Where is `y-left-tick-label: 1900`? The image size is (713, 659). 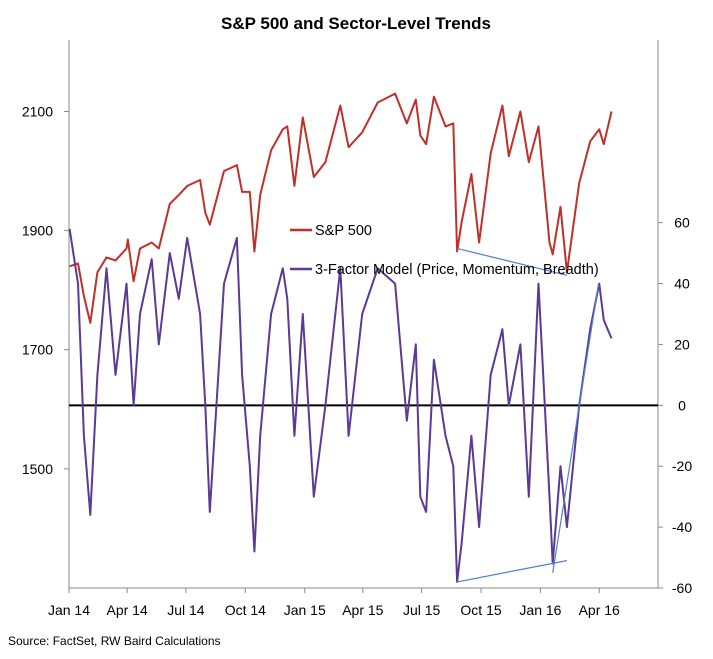
y-left-tick-label: 1900 is located at coordinates (37, 231).